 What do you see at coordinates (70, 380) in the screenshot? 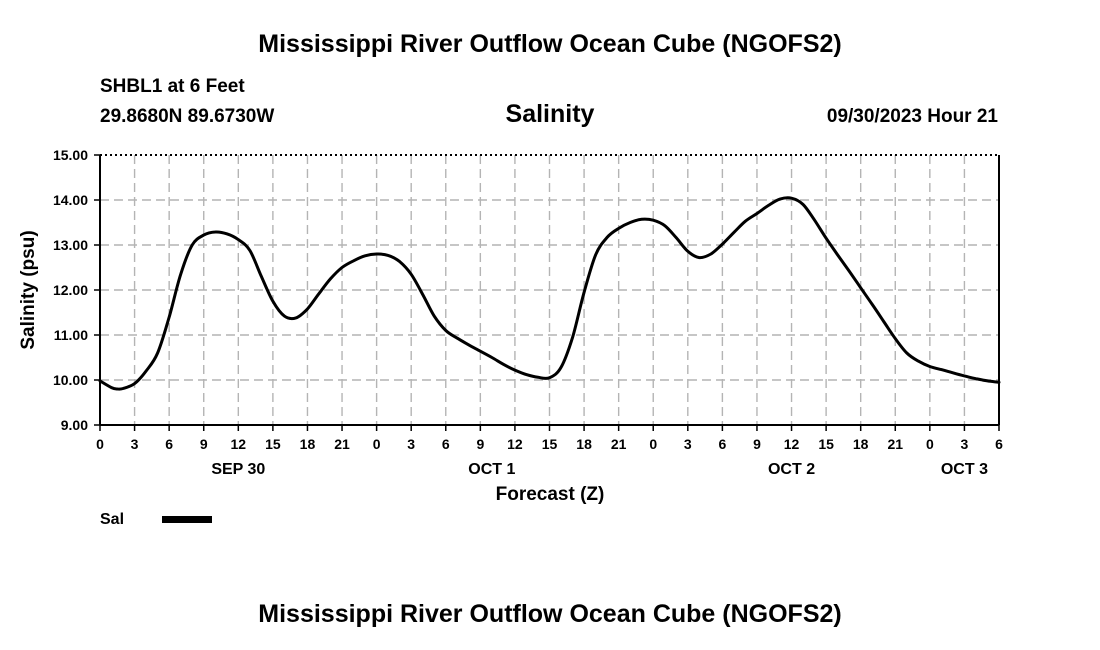
I see `y-tick-label: 10.00` at bounding box center [70, 380].